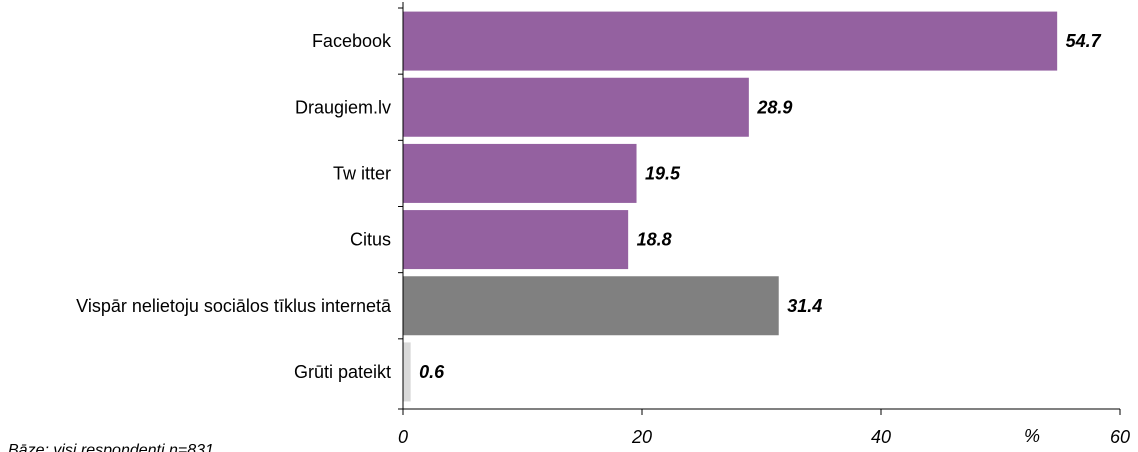  What do you see at coordinates (1084, 41) in the screenshot?
I see `value-label-0: 54.7` at bounding box center [1084, 41].